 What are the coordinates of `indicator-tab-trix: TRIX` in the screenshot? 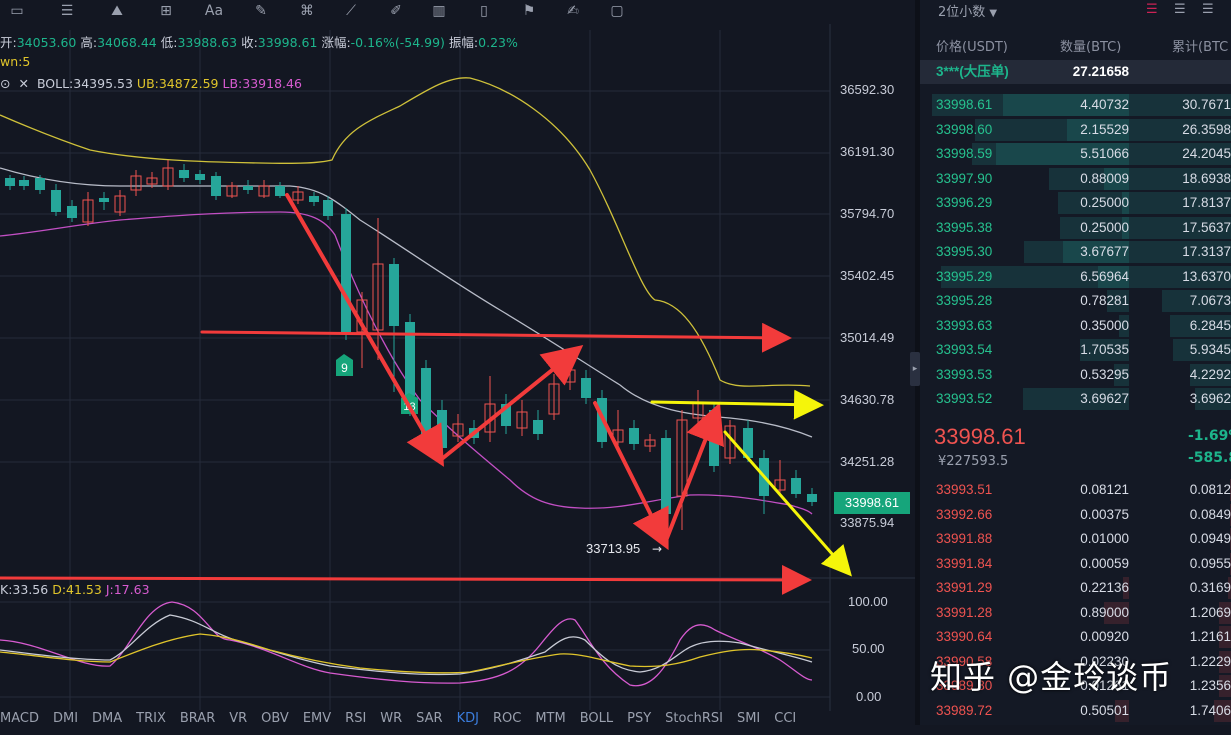 It's located at (151, 718).